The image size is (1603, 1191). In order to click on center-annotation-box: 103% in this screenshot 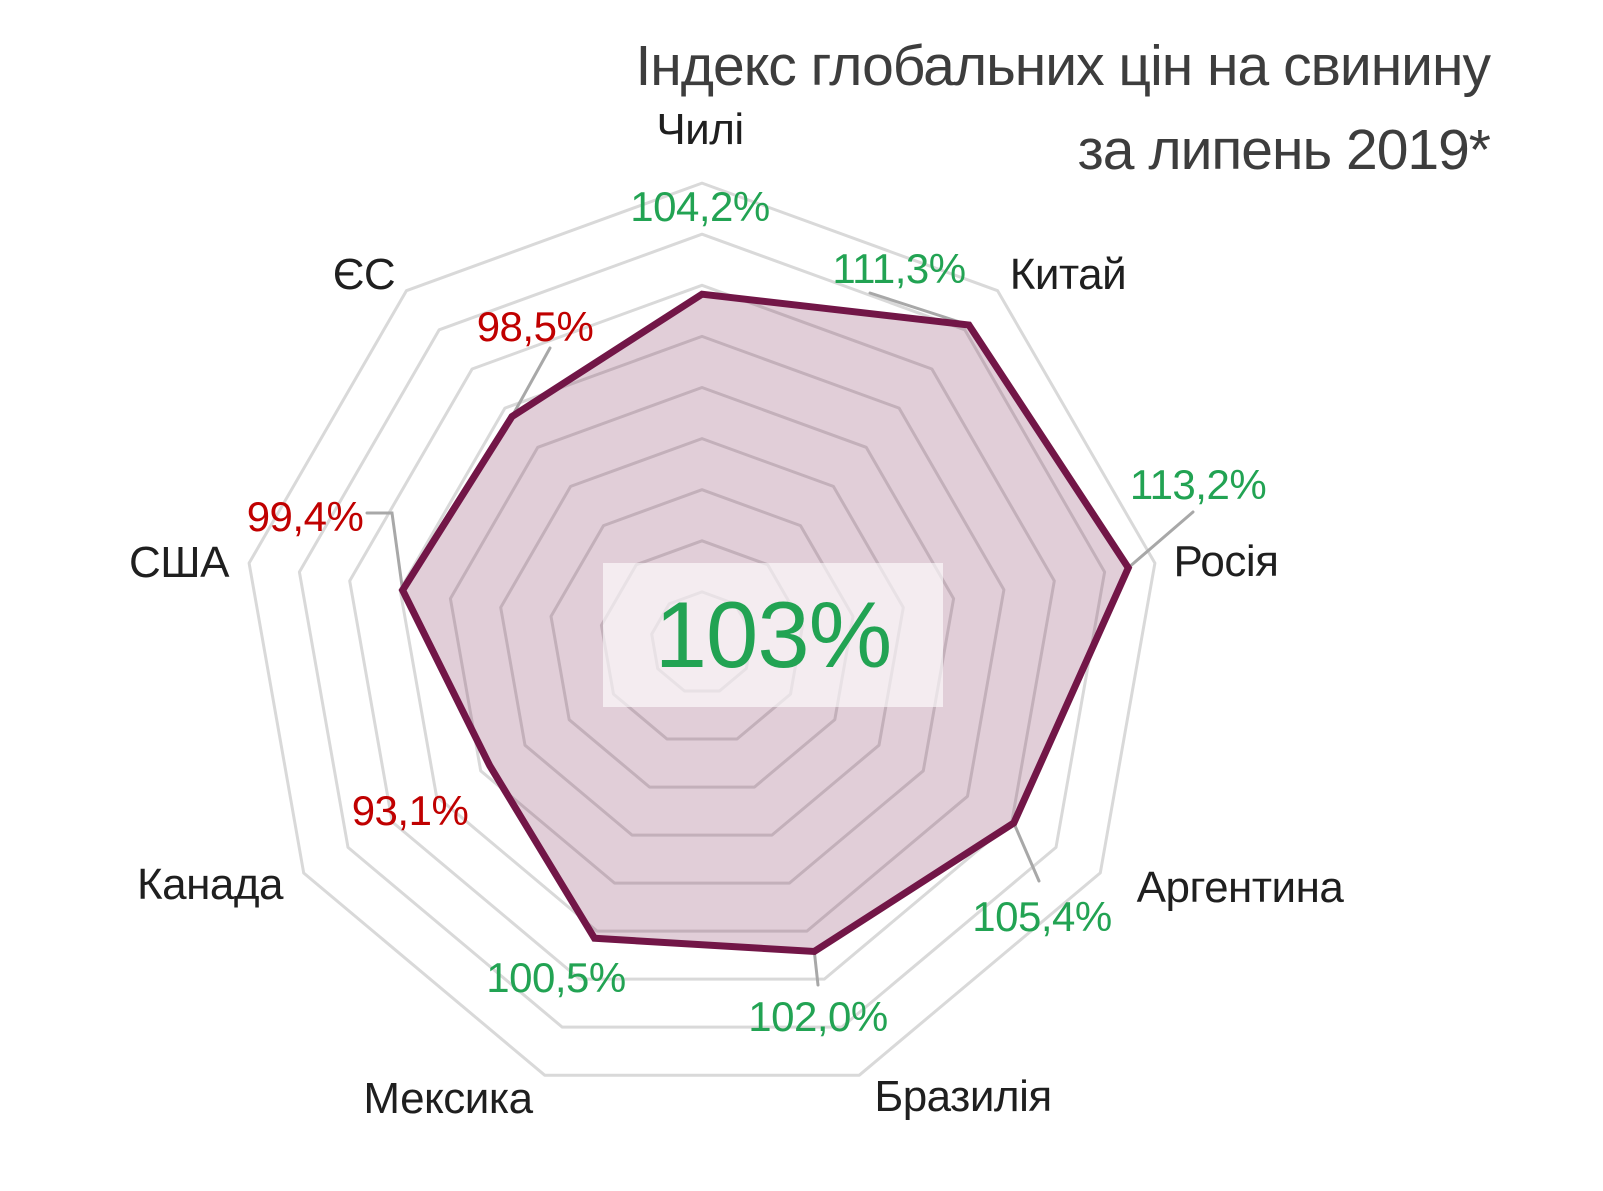, I will do `click(773, 635)`.